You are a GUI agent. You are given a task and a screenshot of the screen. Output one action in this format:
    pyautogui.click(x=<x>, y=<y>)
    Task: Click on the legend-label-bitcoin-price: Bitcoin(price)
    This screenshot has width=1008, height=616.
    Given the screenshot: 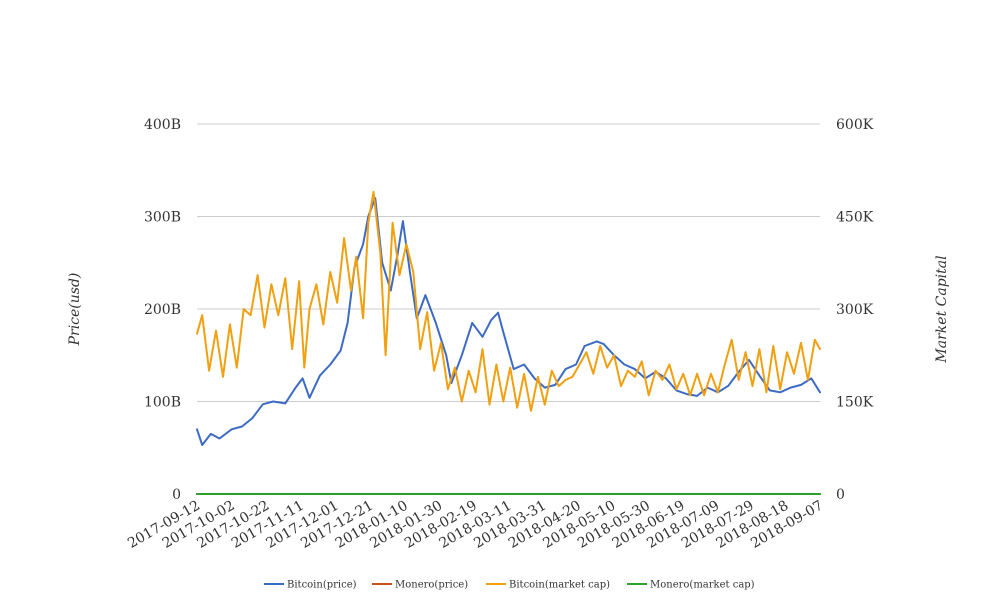 What is the action you would take?
    pyautogui.click(x=322, y=585)
    